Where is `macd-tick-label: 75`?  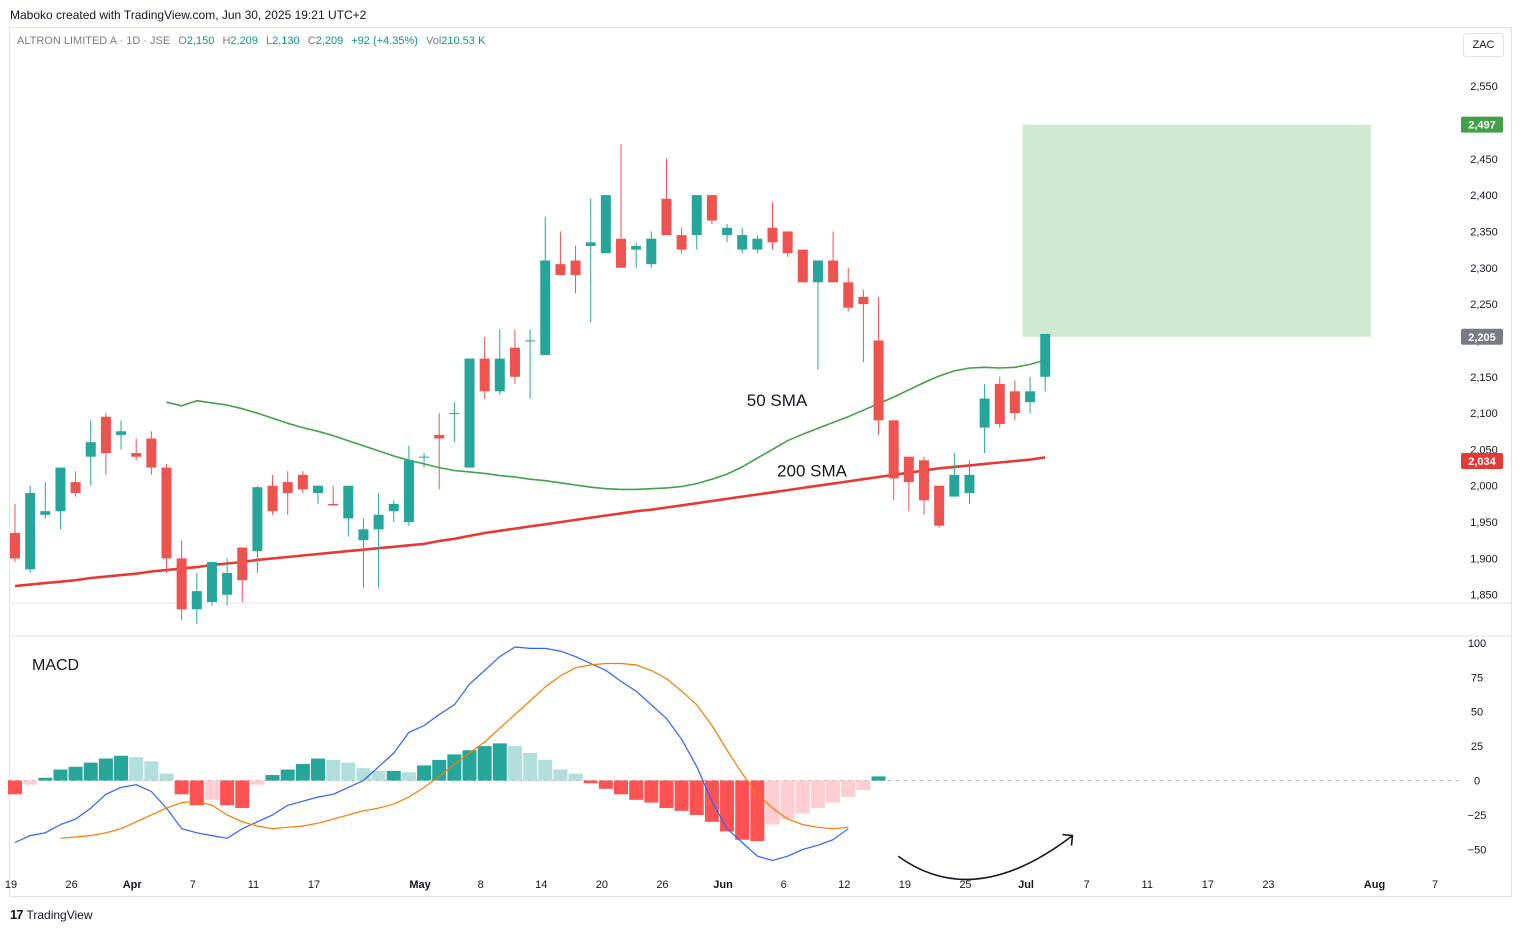 macd-tick-label: 75 is located at coordinates (1477, 678).